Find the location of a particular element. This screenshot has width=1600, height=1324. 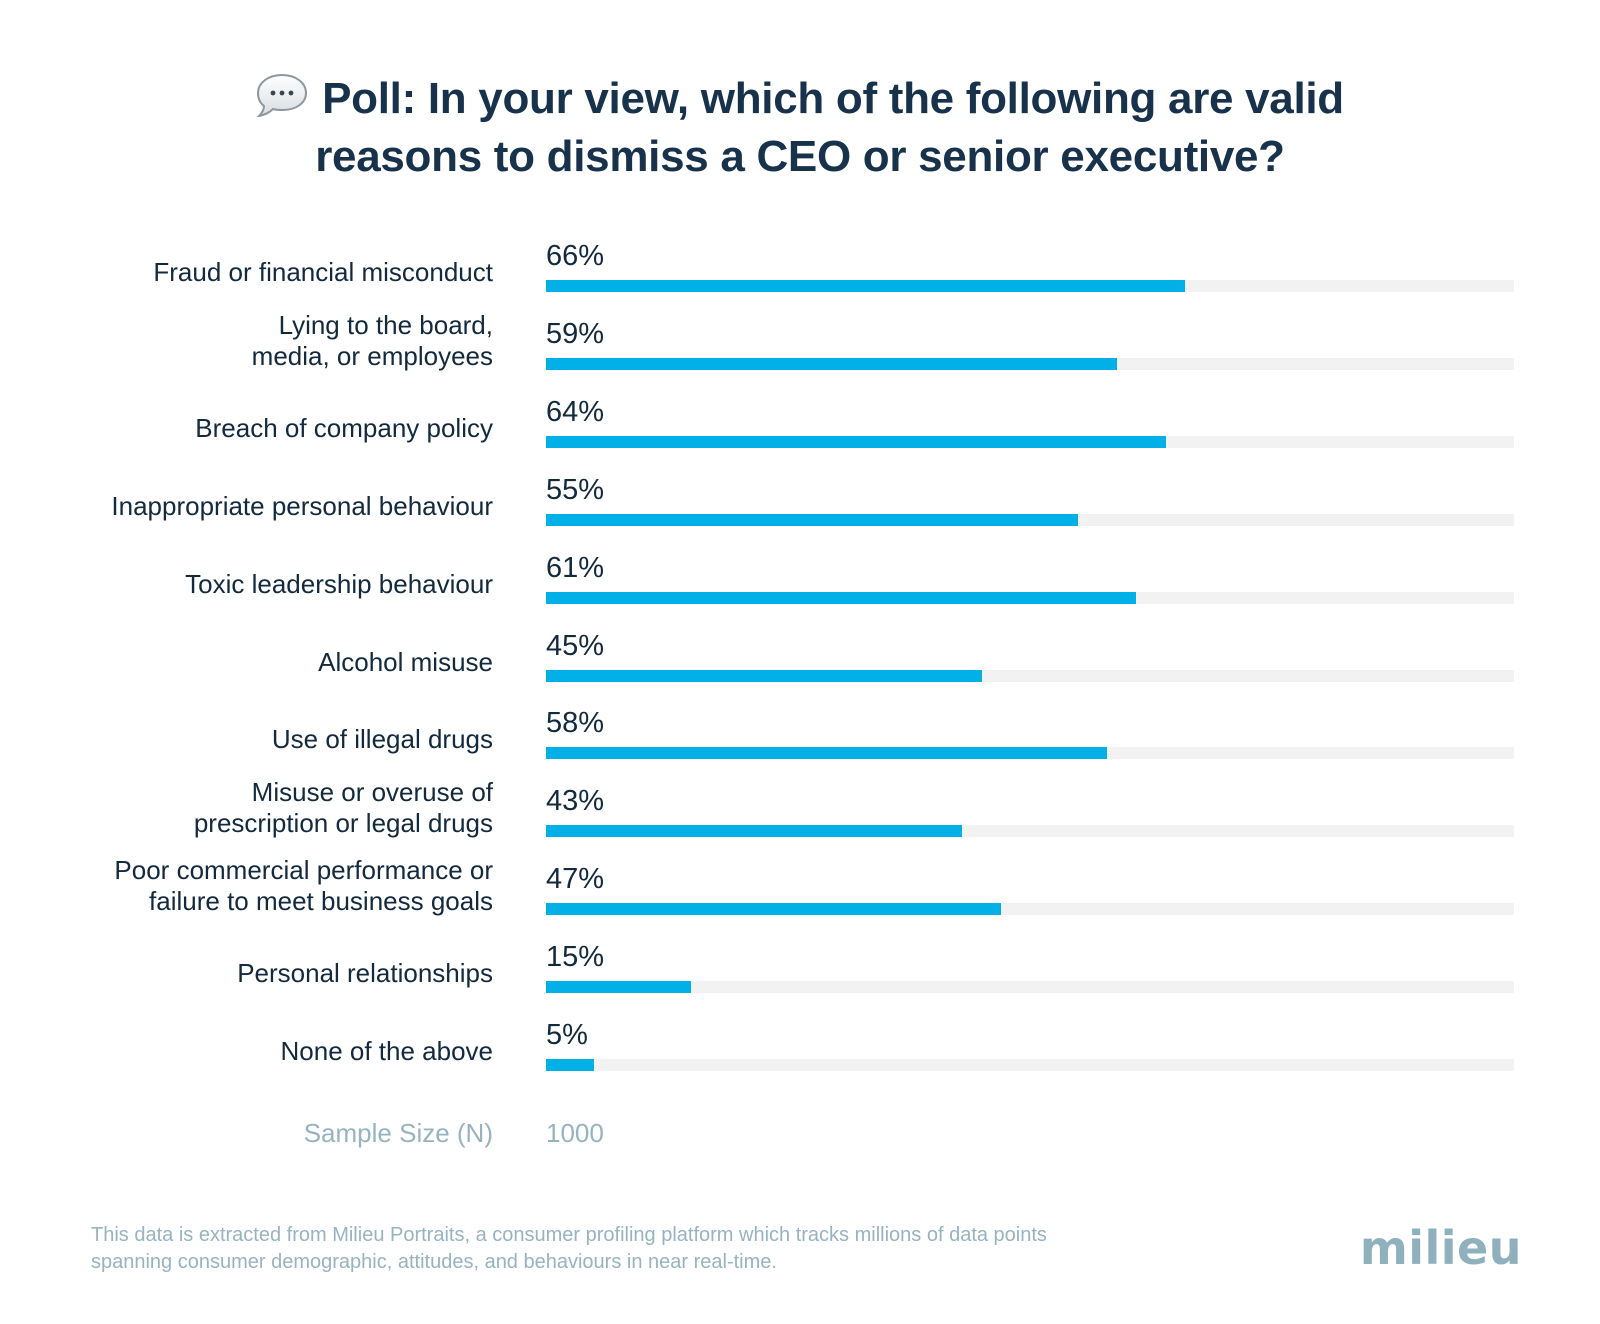

category-label: Alcohol misuse is located at coordinates (263, 662).